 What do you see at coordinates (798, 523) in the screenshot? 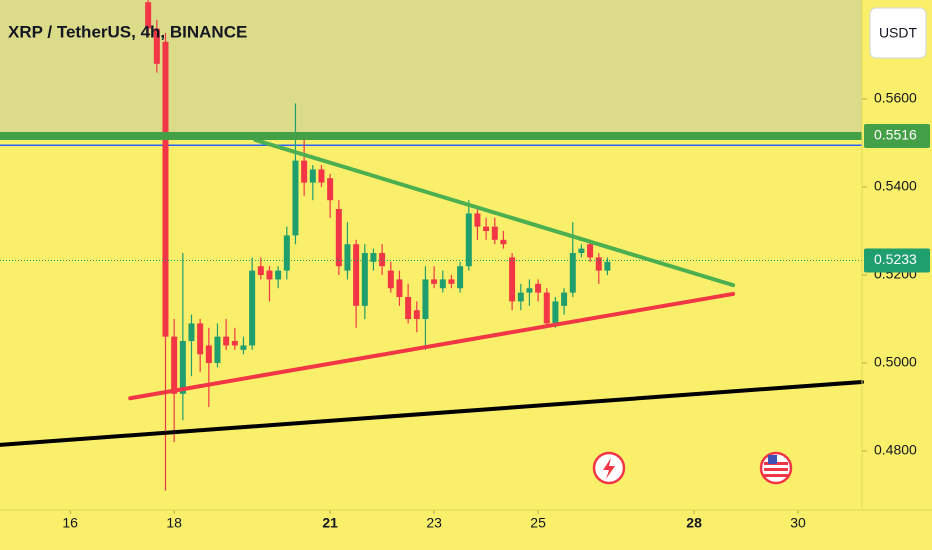
I see `x-tick-label: 30` at bounding box center [798, 523].